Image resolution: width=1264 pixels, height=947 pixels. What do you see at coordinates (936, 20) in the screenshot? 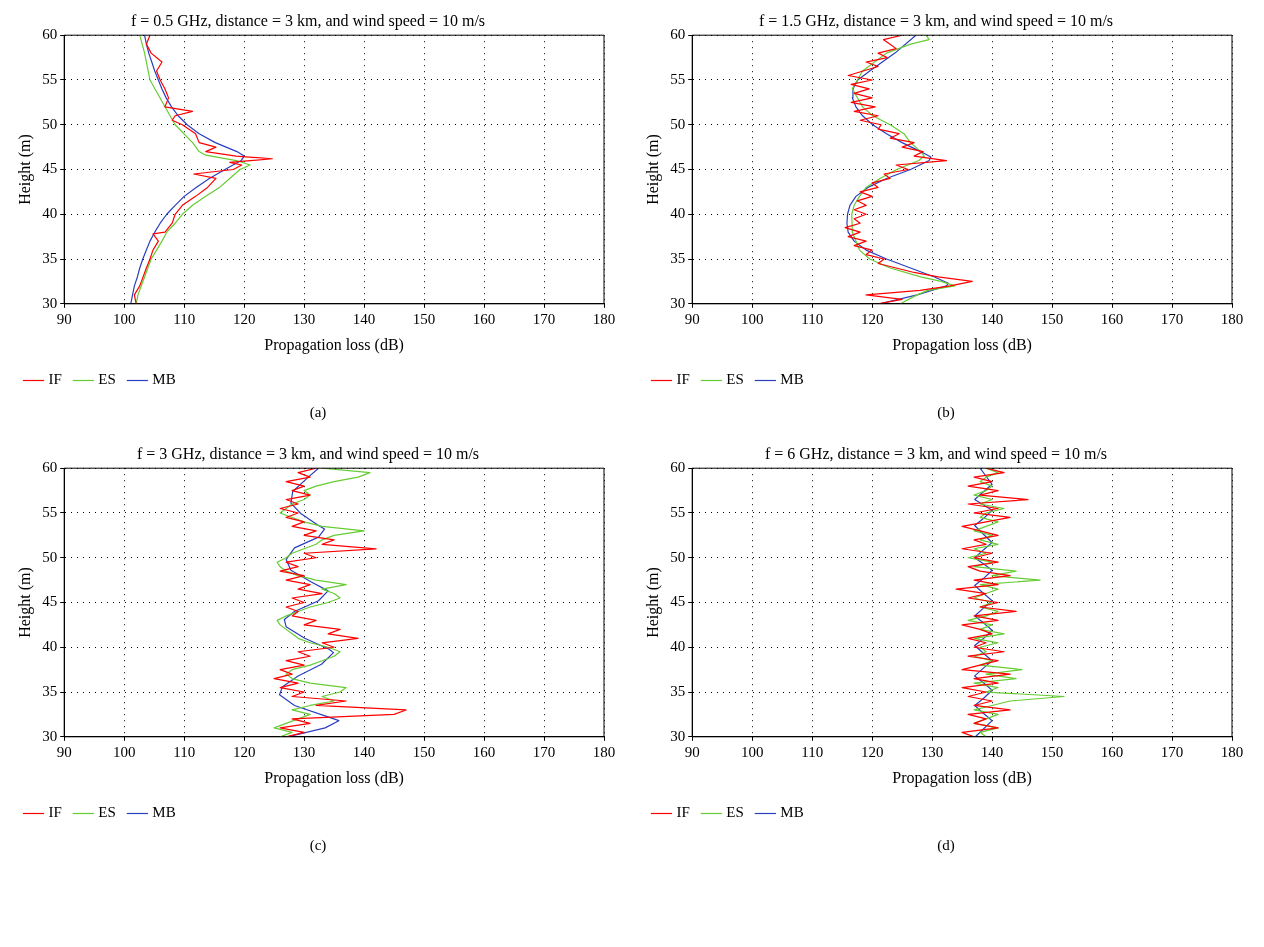
I see `chart-title: f = 1.5 GHz, distance = 3 km, and wind speed = 10 m/s` at bounding box center [936, 20].